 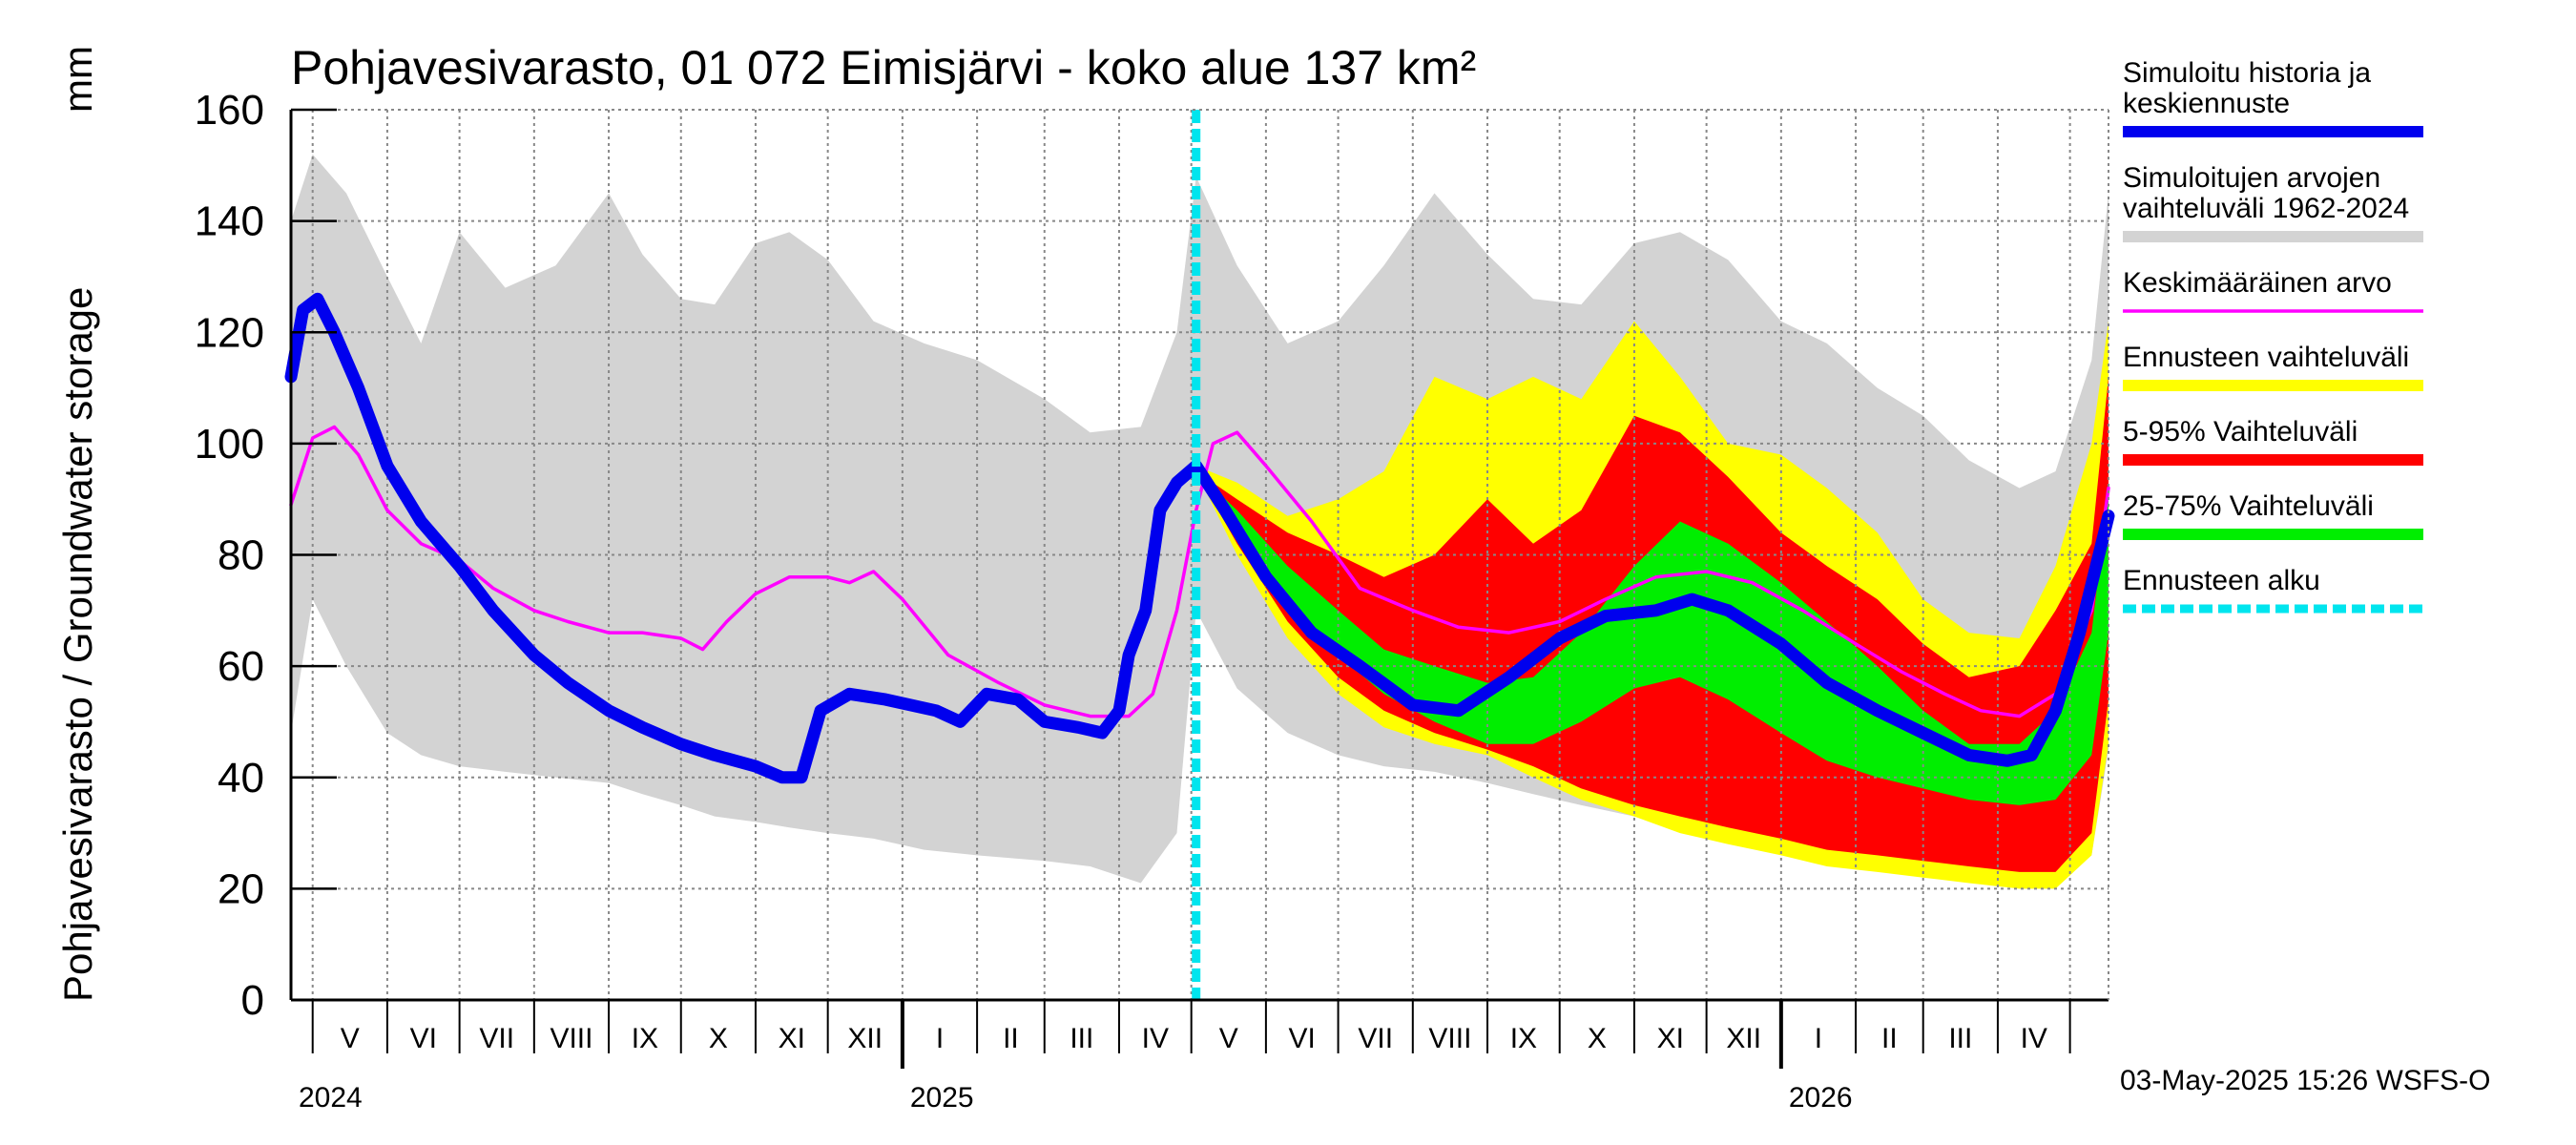 I want to click on y-axis-unit: mm, so click(x=77, y=79).